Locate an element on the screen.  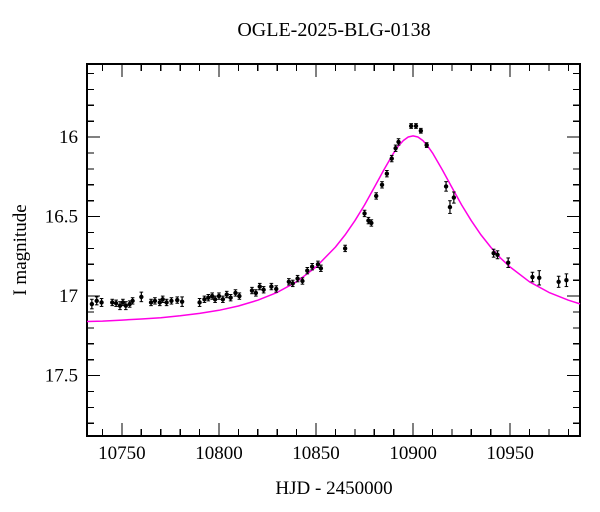
x-tick-label: 10750 is located at coordinates (122, 453).